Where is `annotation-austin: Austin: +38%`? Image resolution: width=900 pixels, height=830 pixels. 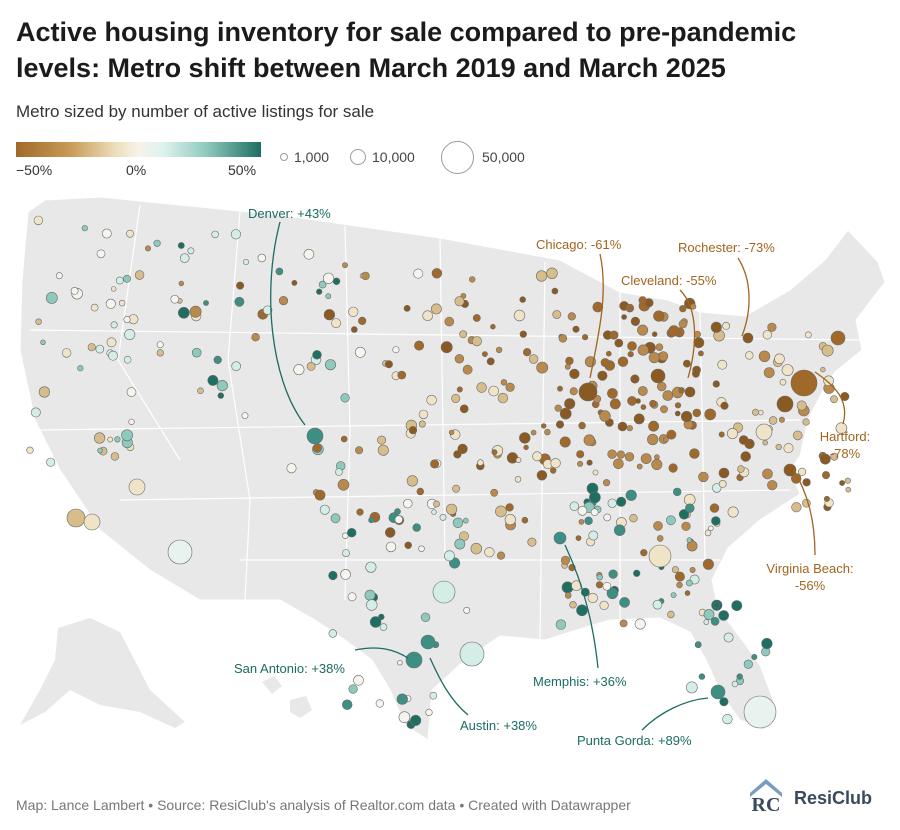
annotation-austin: Austin: +38% is located at coordinates (498, 725).